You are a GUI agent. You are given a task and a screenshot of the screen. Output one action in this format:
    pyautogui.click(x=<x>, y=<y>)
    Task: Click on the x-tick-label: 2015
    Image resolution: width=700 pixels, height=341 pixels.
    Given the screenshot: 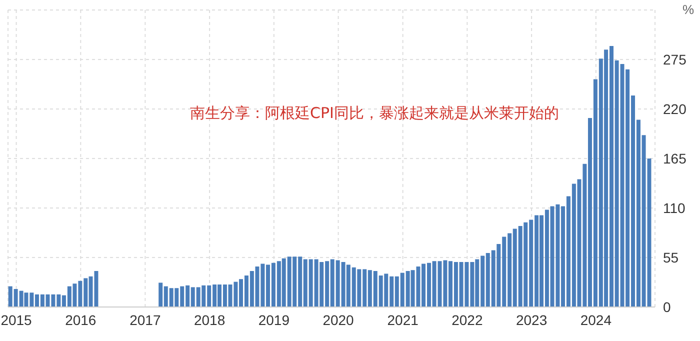 What is the action you would take?
    pyautogui.click(x=16, y=320)
    